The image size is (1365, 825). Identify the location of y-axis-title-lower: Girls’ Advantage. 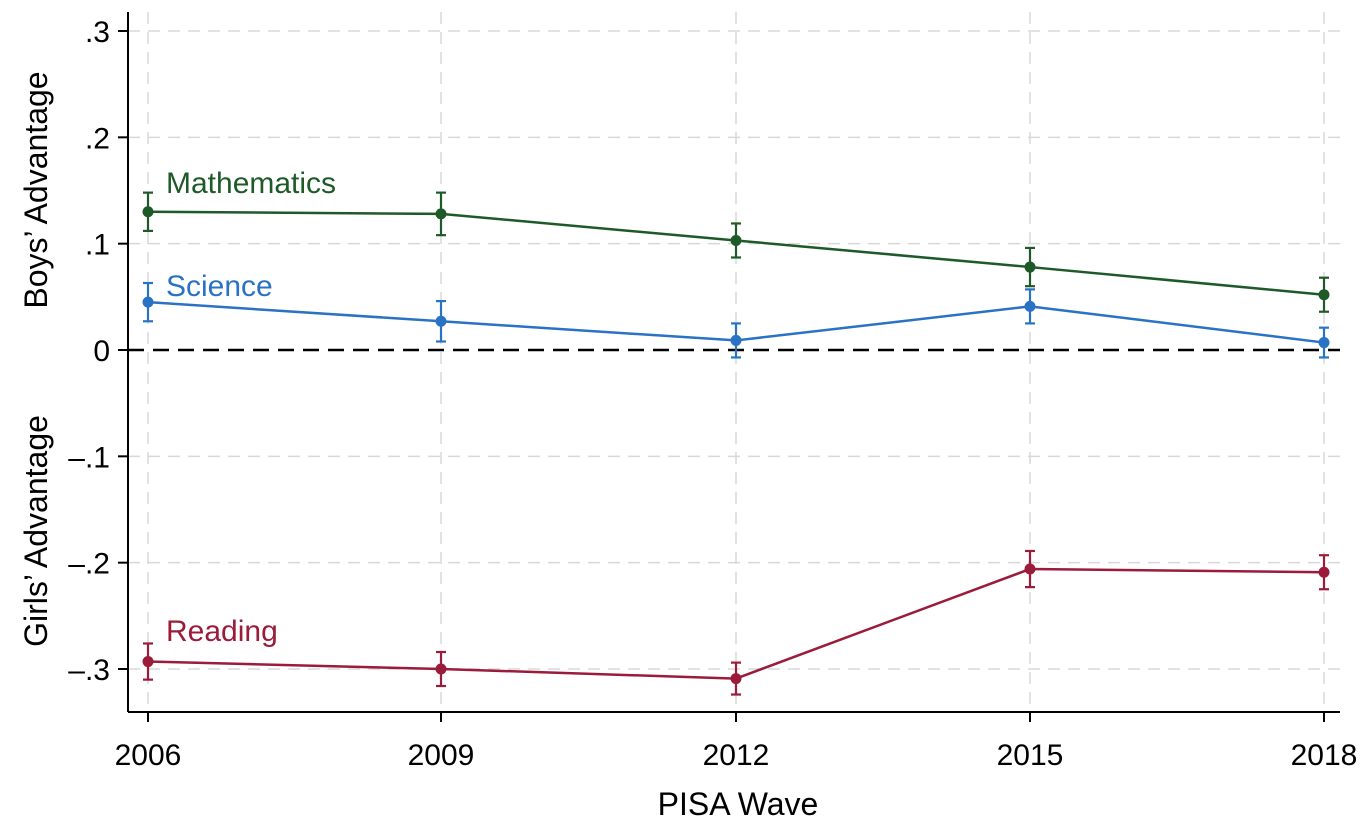
(36, 531).